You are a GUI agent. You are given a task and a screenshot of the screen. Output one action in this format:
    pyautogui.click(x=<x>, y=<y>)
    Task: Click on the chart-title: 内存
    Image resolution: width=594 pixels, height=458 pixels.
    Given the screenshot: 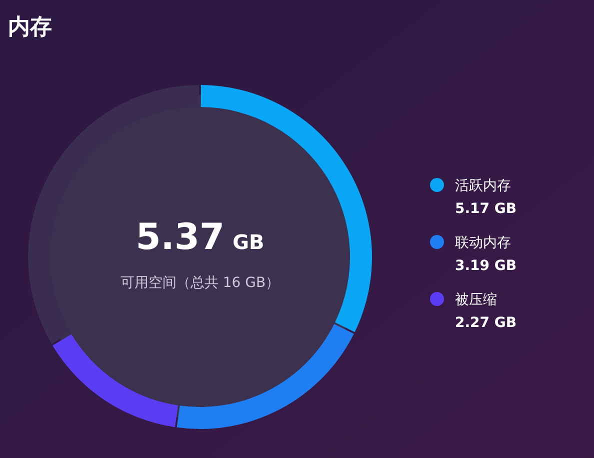 What is the action you would take?
    pyautogui.click(x=30, y=27)
    